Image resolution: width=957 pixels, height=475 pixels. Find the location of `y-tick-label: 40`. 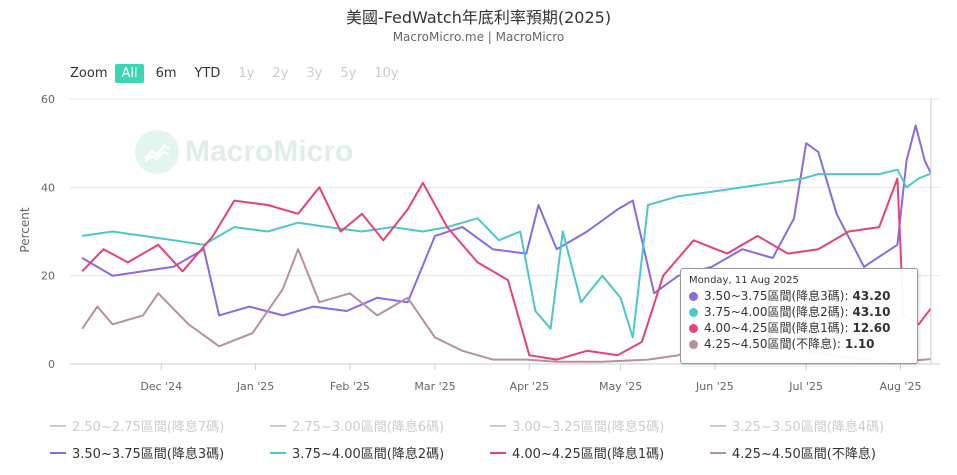

y-tick-label: 40 is located at coordinates (48, 187).